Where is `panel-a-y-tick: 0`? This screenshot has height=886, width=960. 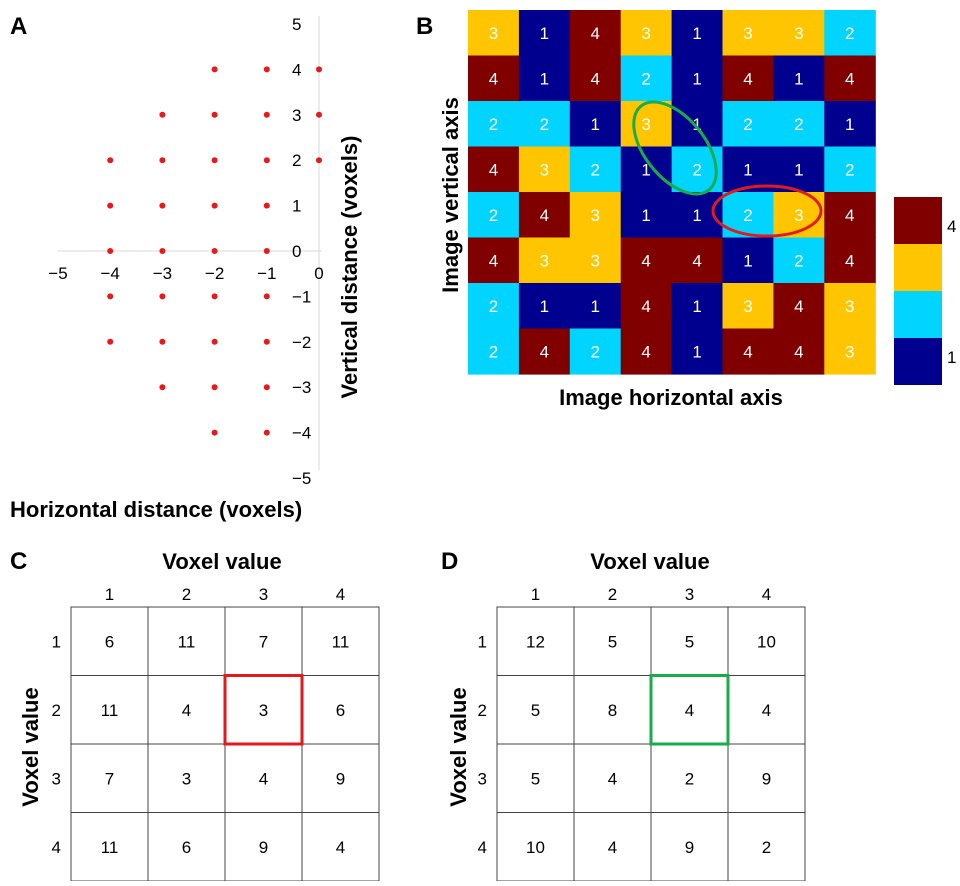 panel-a-y-tick: 0 is located at coordinates (296, 251).